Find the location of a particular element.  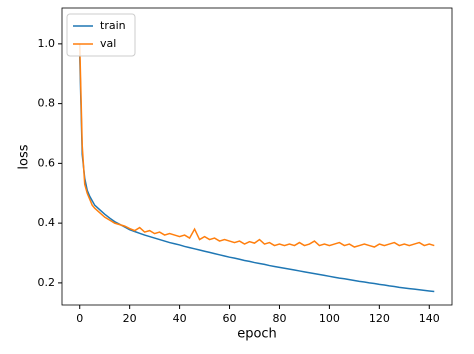

x-tick-label: 40 is located at coordinates (180, 318).